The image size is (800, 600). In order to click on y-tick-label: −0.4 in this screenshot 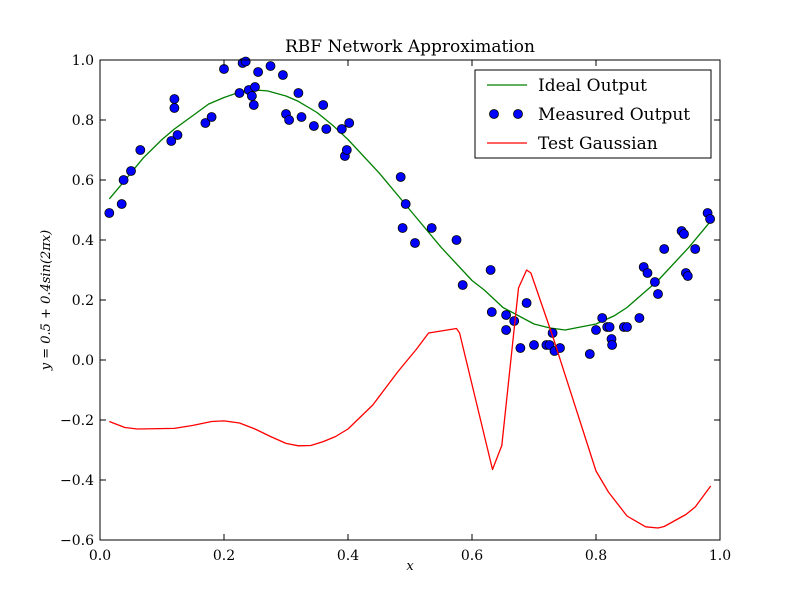, I will do `click(77, 481)`.